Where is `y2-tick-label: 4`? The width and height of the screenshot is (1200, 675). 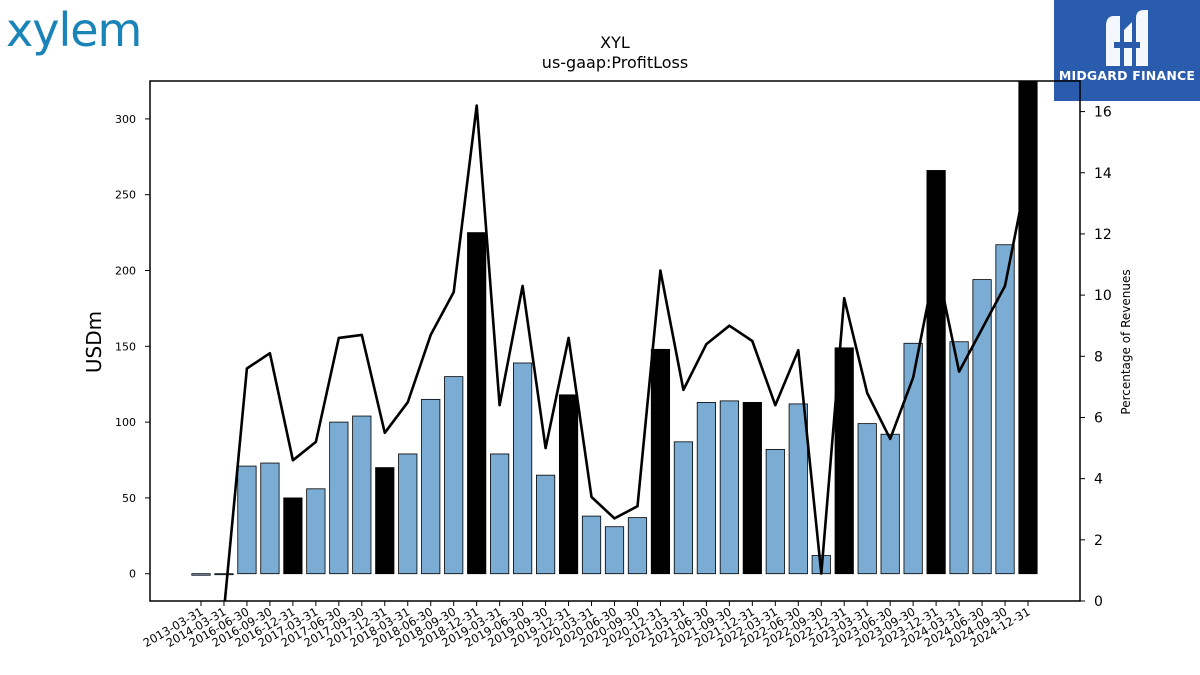 y2-tick-label: 4 is located at coordinates (1098, 480).